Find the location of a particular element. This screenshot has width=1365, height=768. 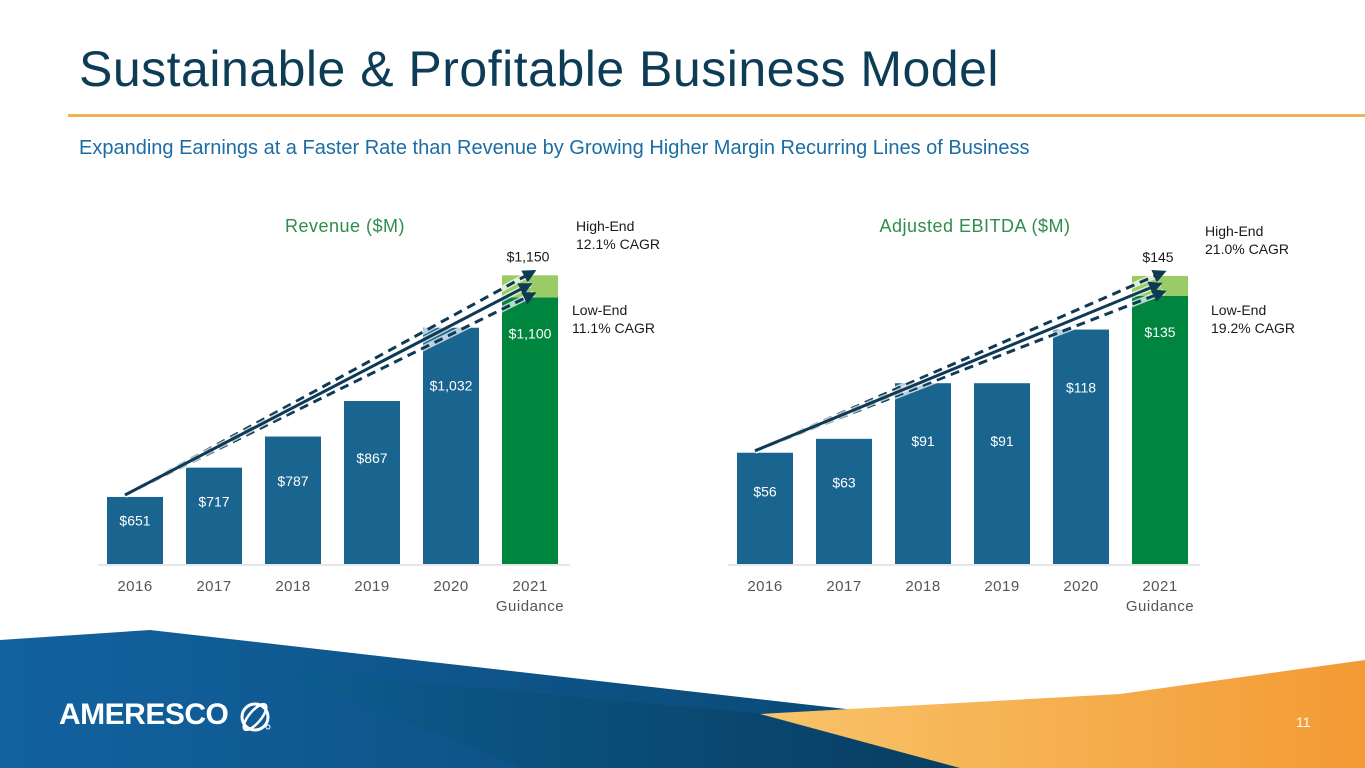

page-number: 11 is located at coordinates (1303, 722).